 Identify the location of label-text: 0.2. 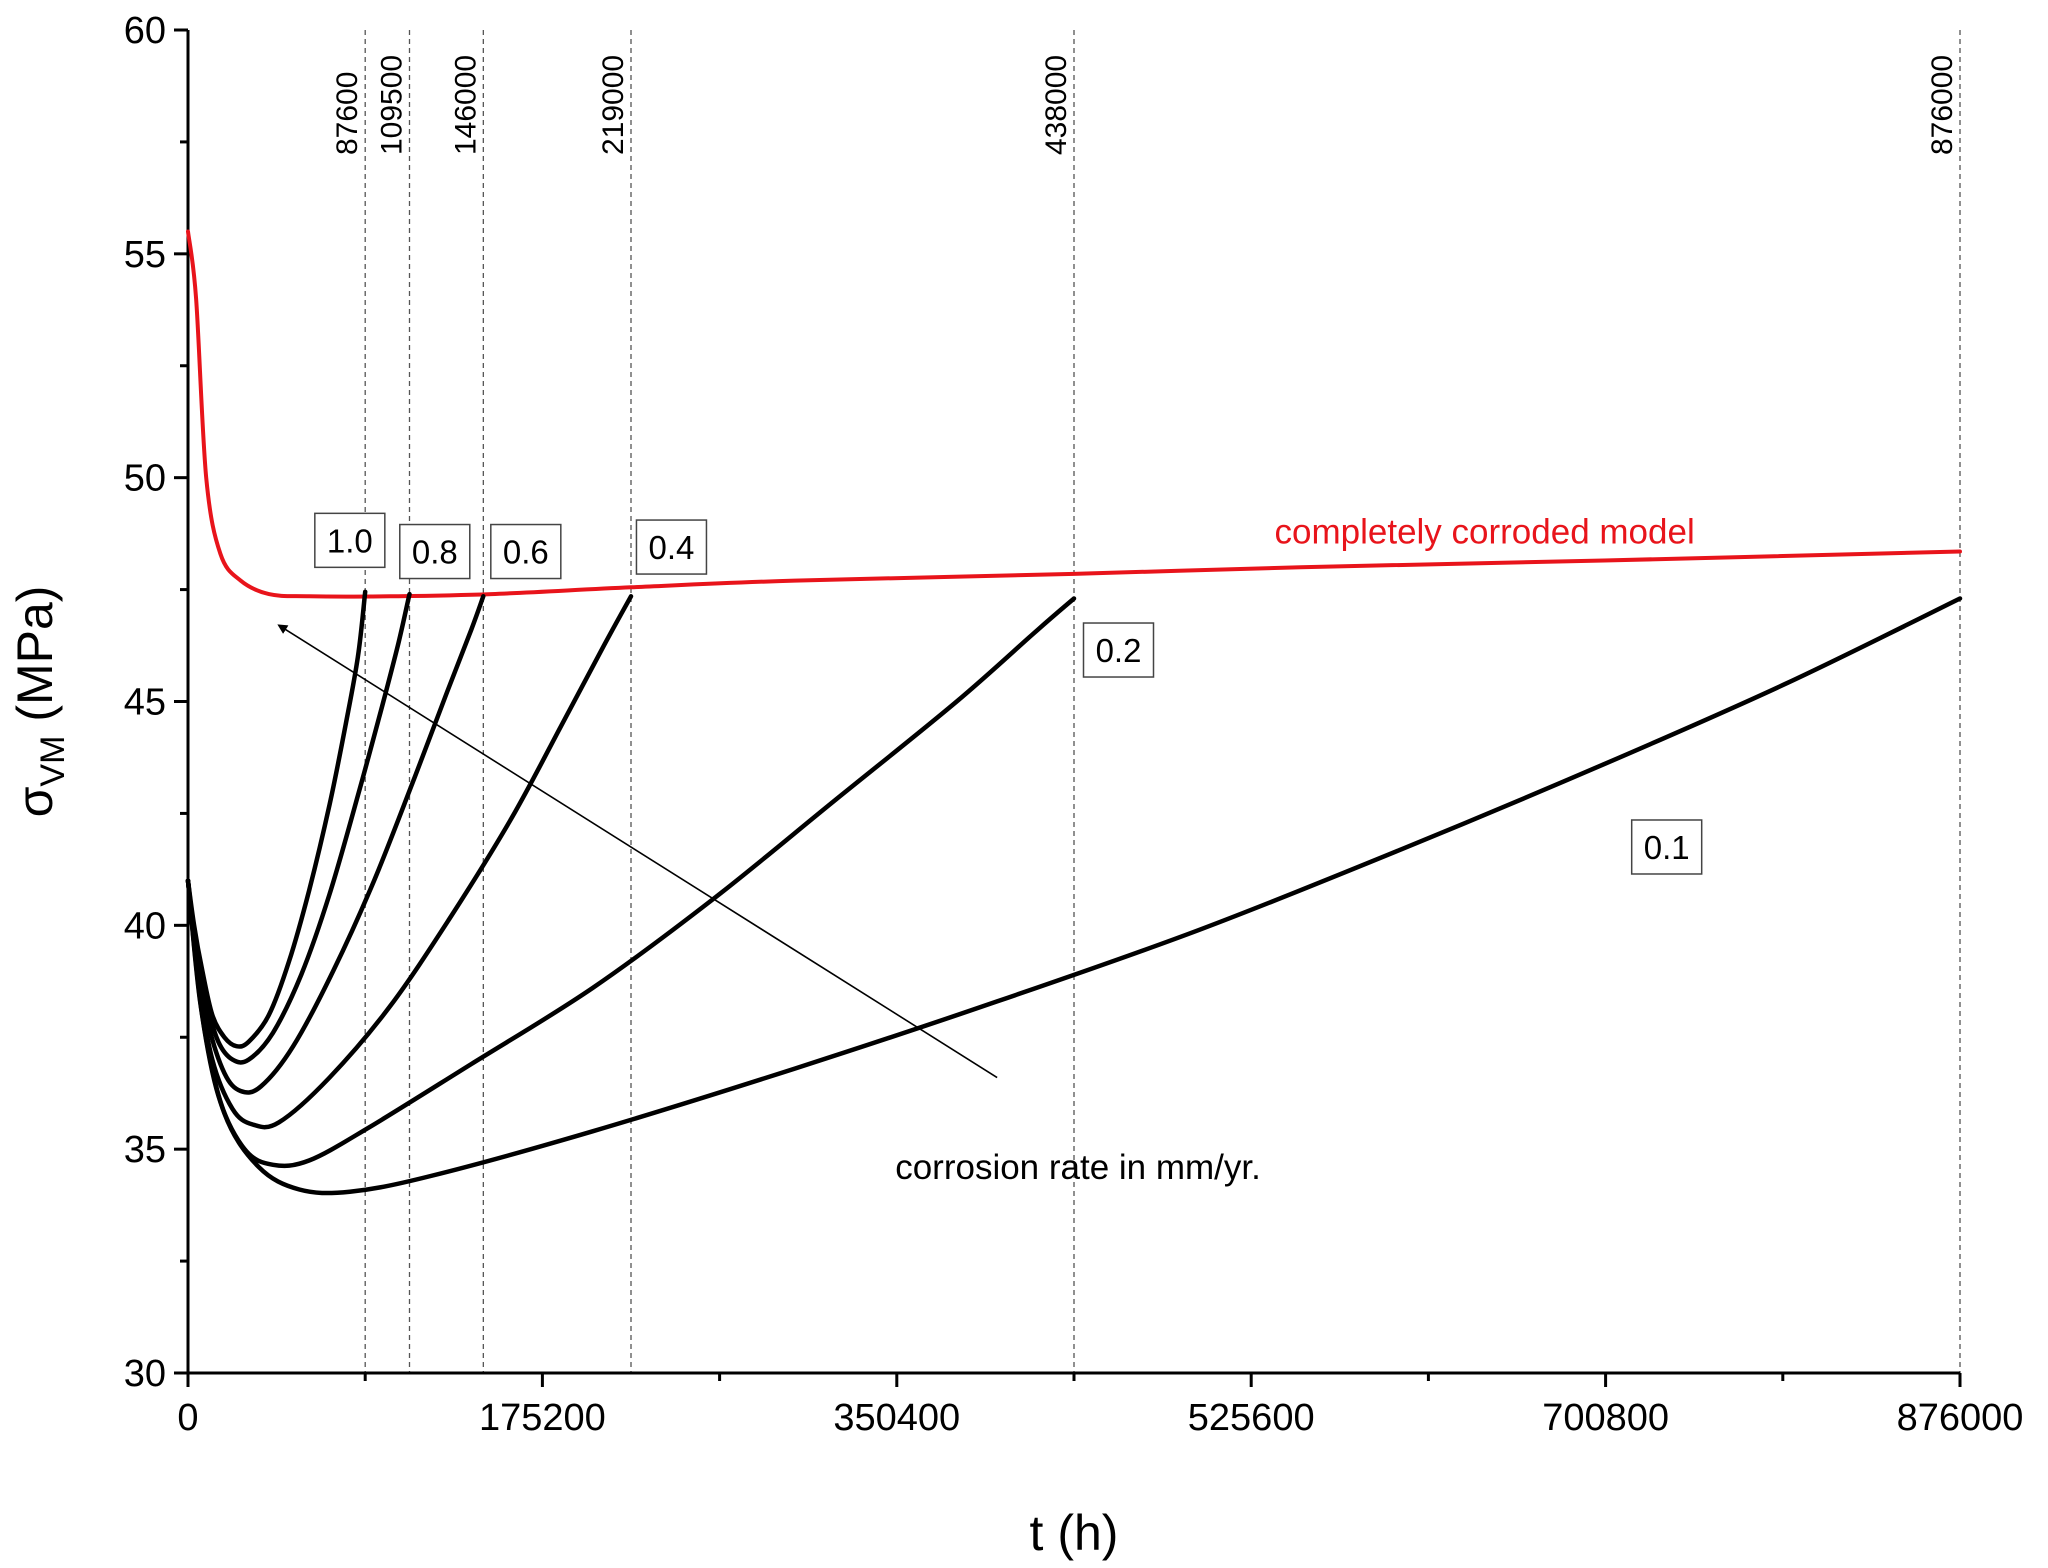
(1119, 650).